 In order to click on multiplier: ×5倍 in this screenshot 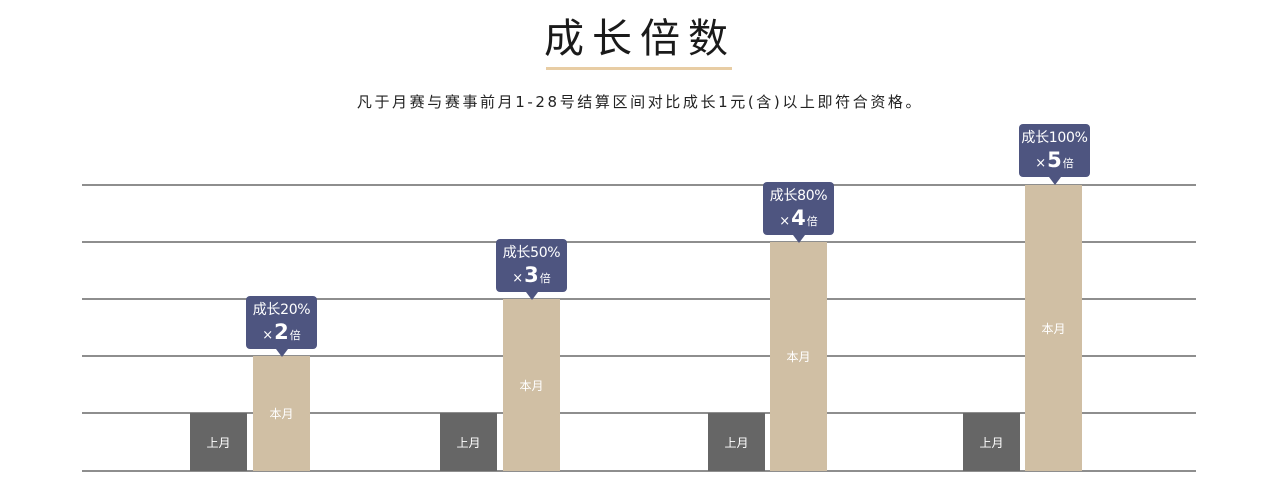, I will do `click(1054, 160)`.